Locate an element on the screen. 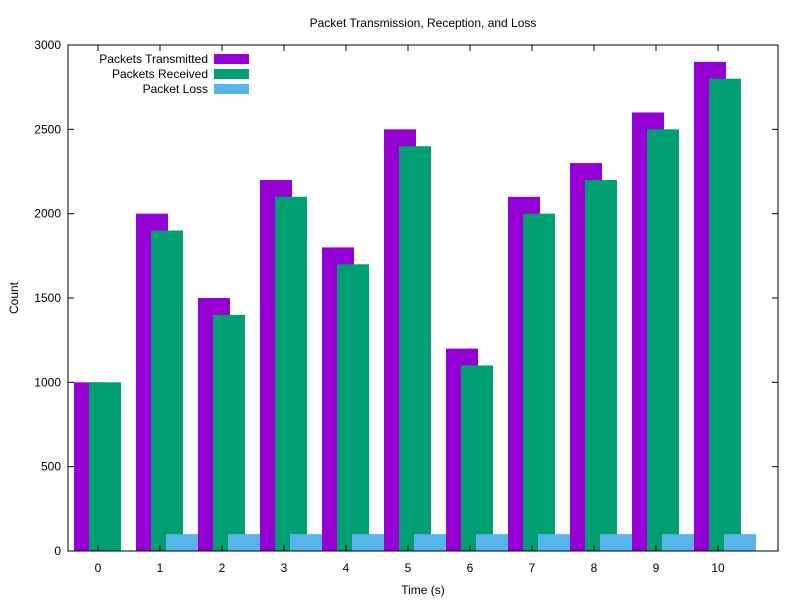 This screenshot has width=800, height=600. x-axis-label: Time (s) is located at coordinates (423, 590).